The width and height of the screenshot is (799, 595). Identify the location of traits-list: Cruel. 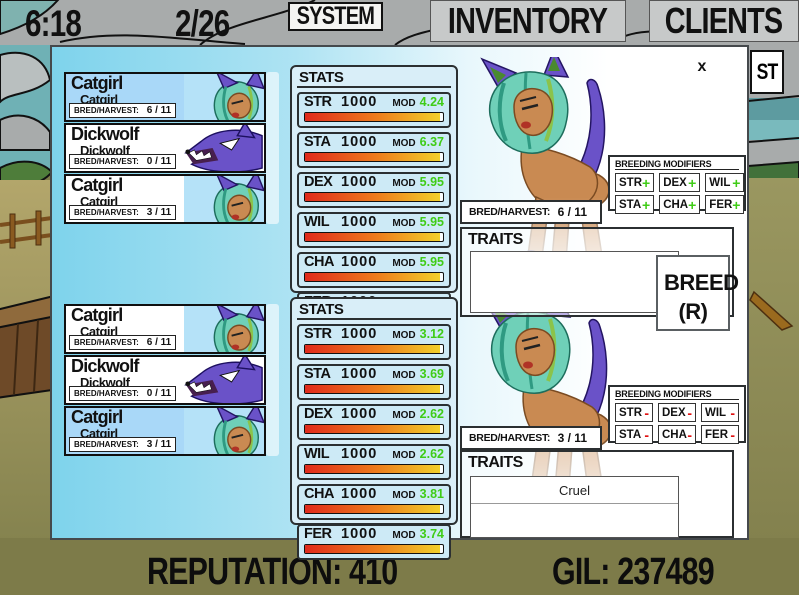
(574, 507).